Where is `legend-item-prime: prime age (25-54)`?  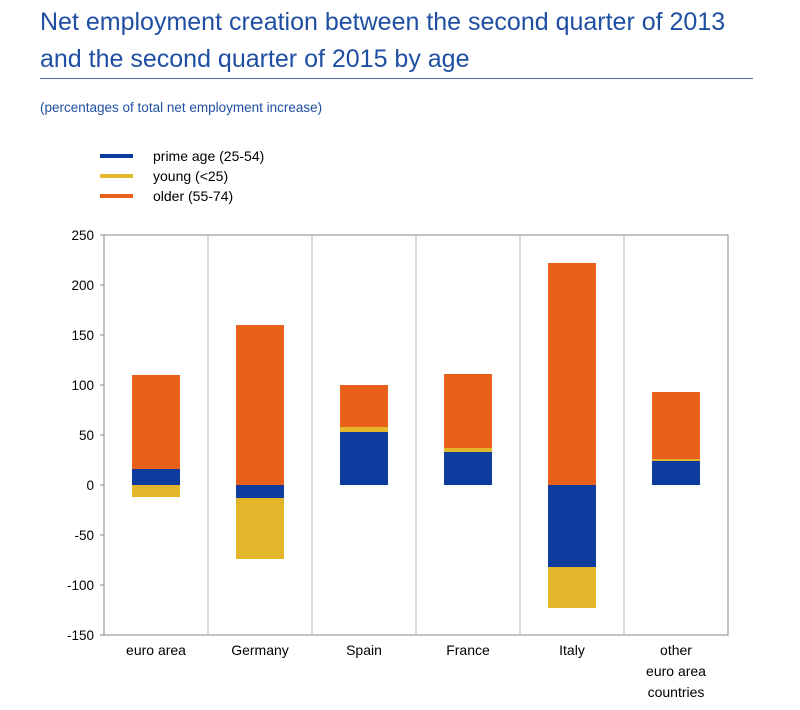 legend-item-prime: prime age (25-54) is located at coordinates (182, 156).